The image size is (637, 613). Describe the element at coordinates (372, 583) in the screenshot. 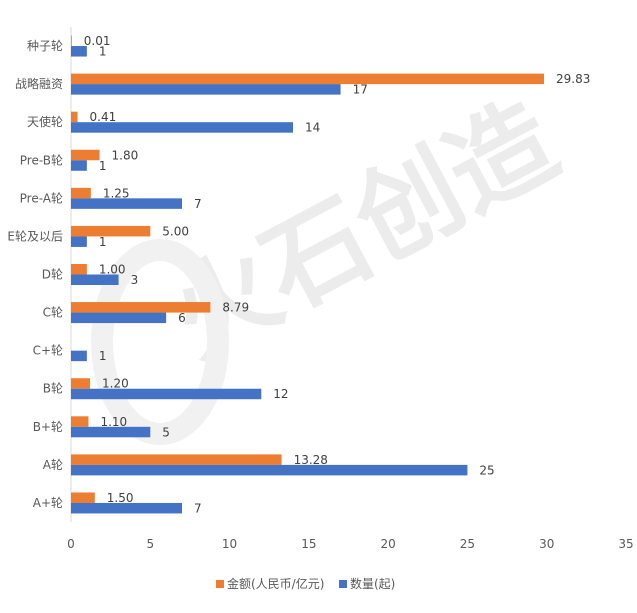

I see `legend-label-count: 数量(起)` at that location.